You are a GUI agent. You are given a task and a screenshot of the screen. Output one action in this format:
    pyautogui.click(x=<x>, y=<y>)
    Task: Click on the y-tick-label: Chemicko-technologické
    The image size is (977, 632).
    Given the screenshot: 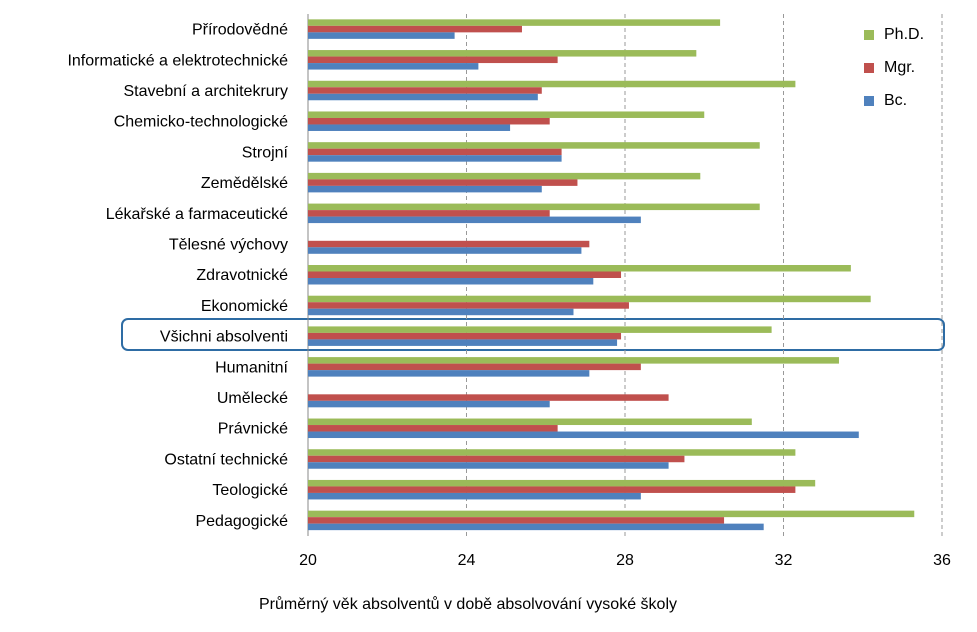 What is the action you would take?
    pyautogui.click(x=201, y=122)
    